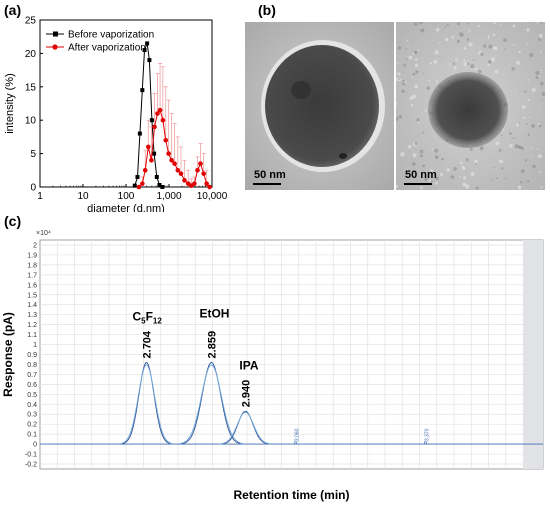  I want to click on y-tick-label-c: 0.3, so click(32, 415).